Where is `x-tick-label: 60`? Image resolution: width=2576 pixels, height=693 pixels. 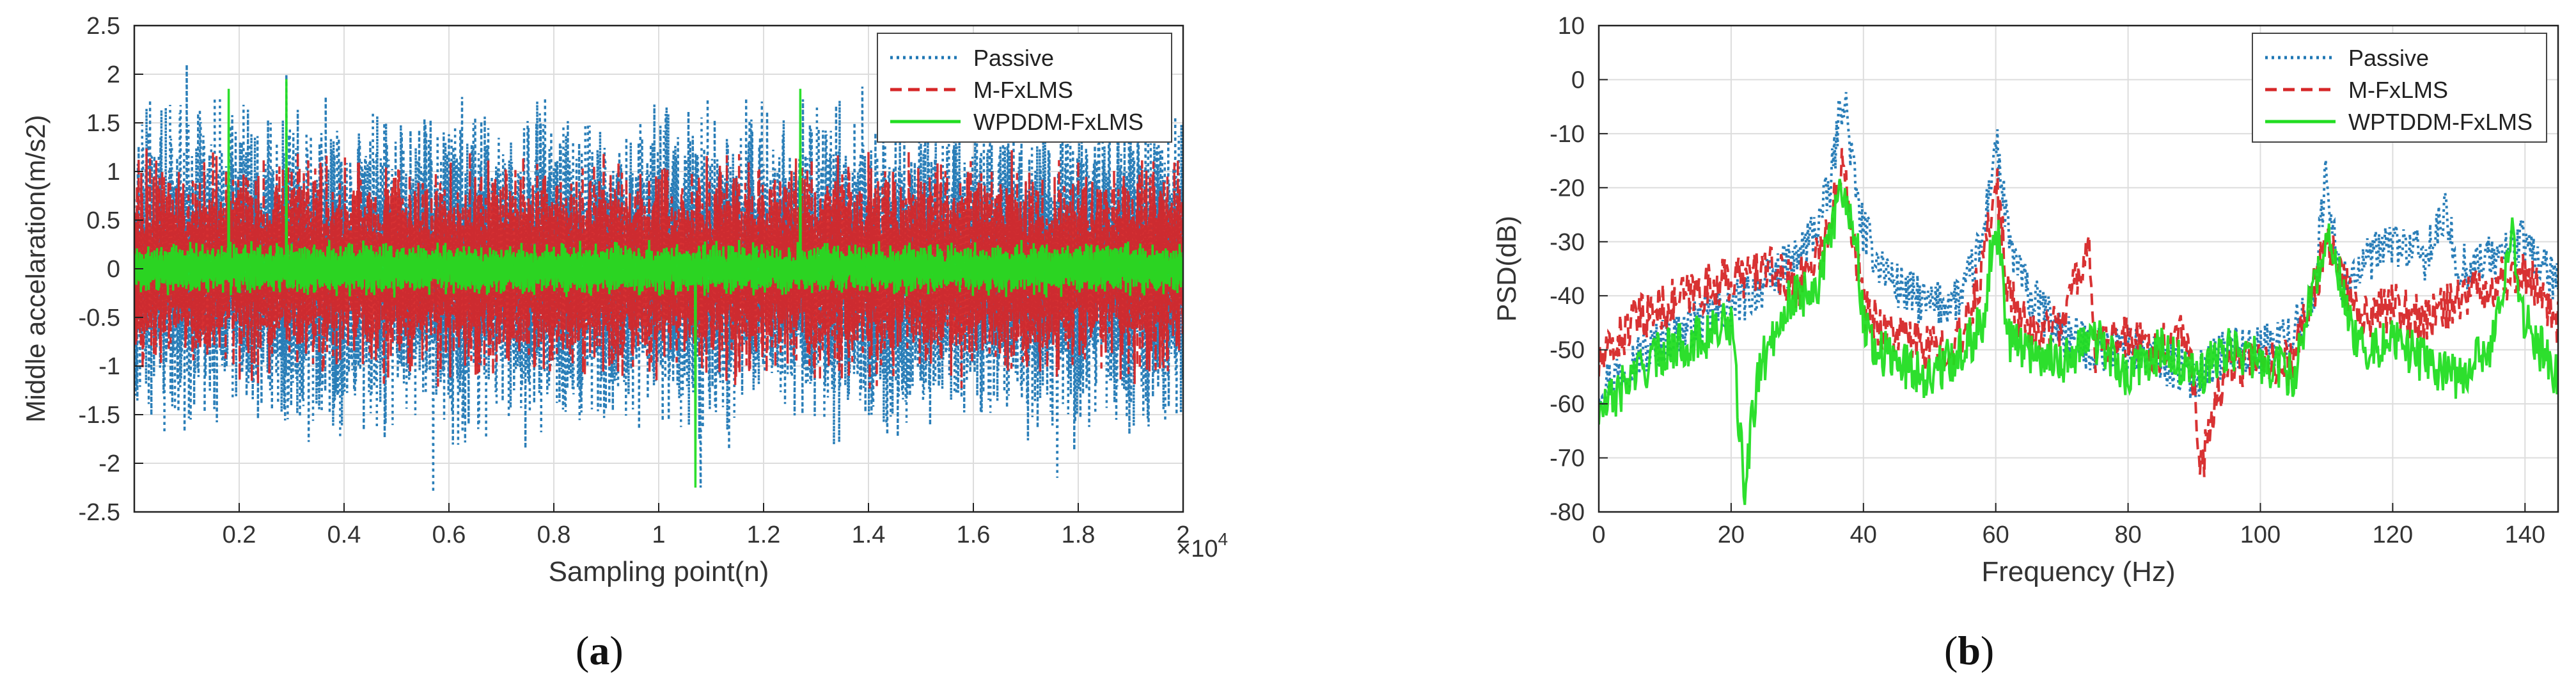
x-tick-label: 60 is located at coordinates (1996, 535).